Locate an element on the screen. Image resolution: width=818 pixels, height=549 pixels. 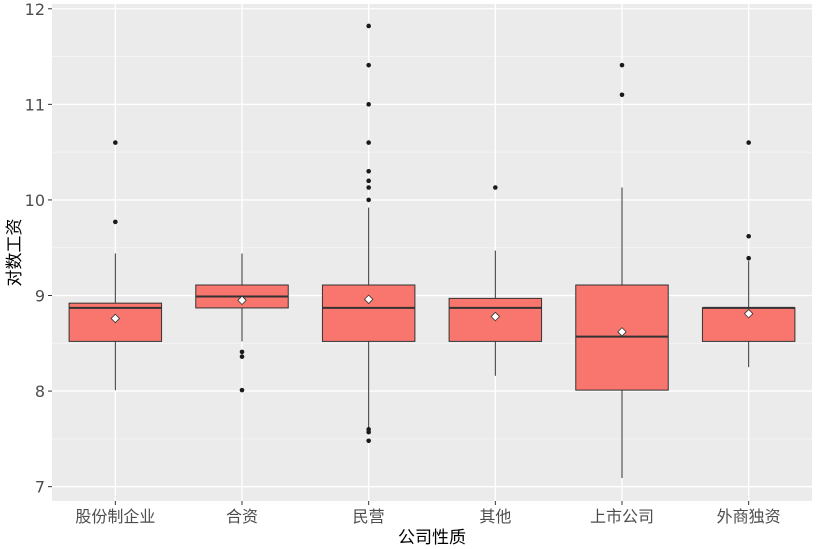
x-axis: 股份制企业 合资 民营 其他 上市公司 外商独资 is located at coordinates (428, 513).